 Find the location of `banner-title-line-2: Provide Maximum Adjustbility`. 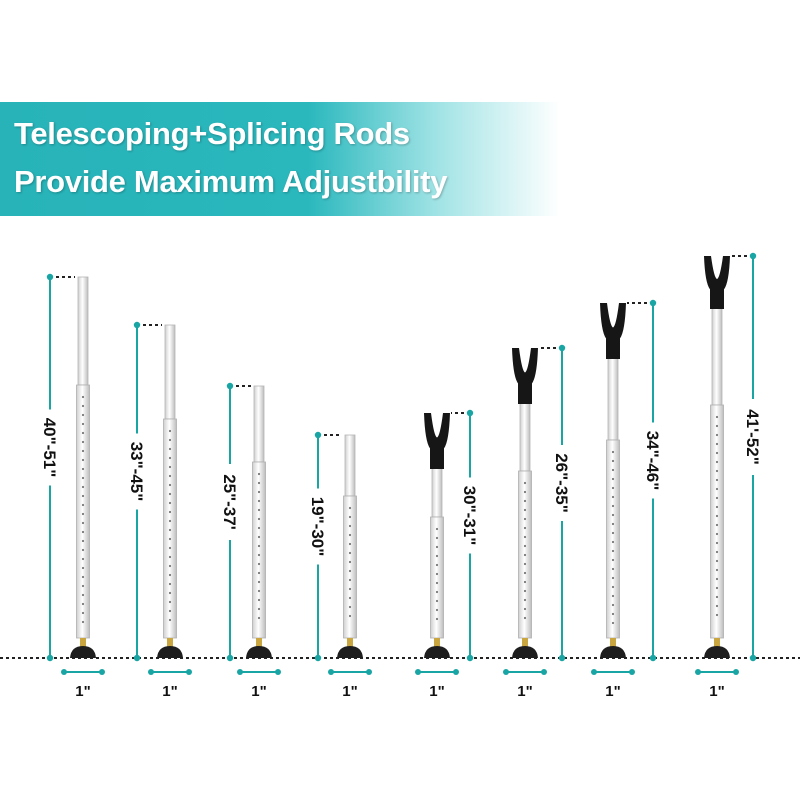

banner-title-line-2: Provide Maximum Adjustbility is located at coordinates (231, 181).